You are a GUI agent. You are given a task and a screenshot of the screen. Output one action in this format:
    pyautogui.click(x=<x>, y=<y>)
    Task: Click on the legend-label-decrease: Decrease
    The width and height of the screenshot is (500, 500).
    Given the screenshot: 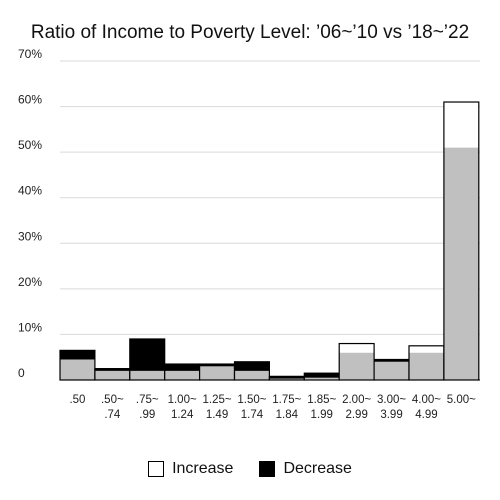 What is the action you would take?
    pyautogui.click(x=317, y=468)
    